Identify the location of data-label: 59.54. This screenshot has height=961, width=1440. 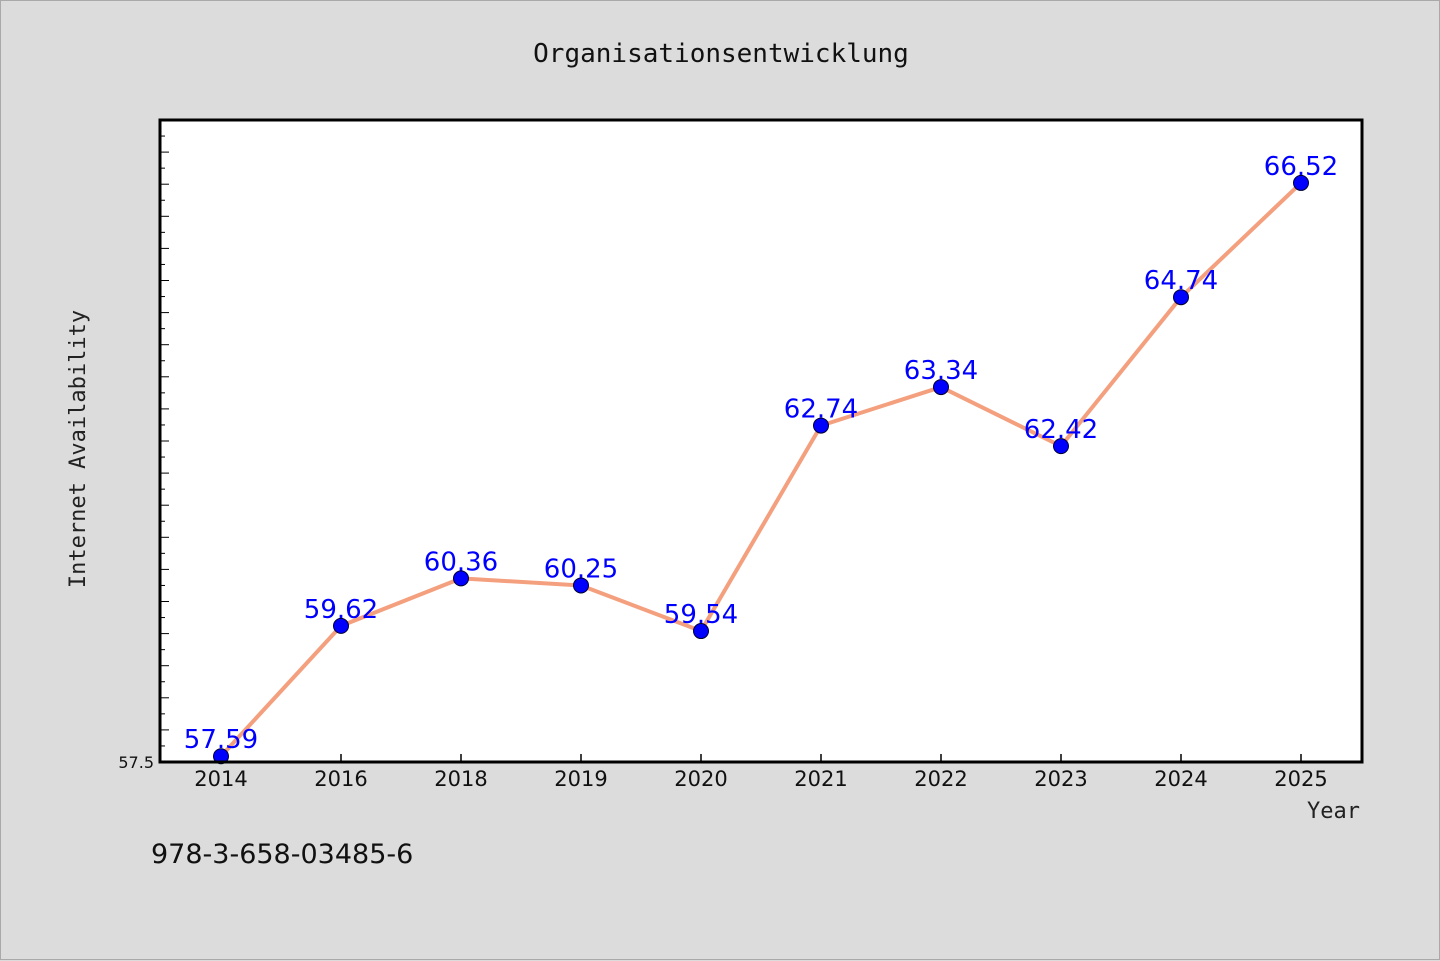
(701, 615).